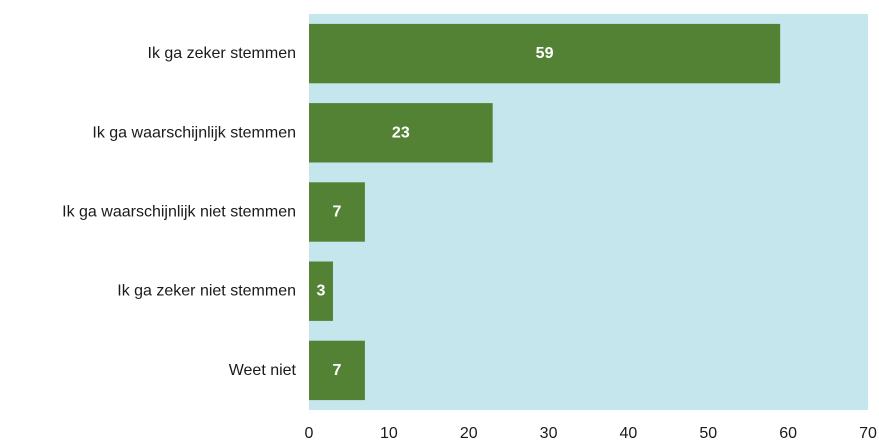  I want to click on x-tick-label: 60, so click(788, 433).